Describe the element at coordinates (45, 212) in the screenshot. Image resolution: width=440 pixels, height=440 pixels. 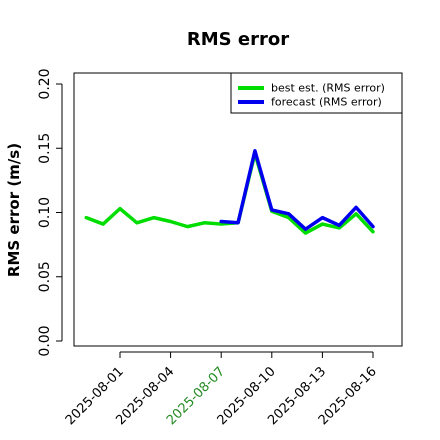
I see `y-tick-label: 0.10` at that location.